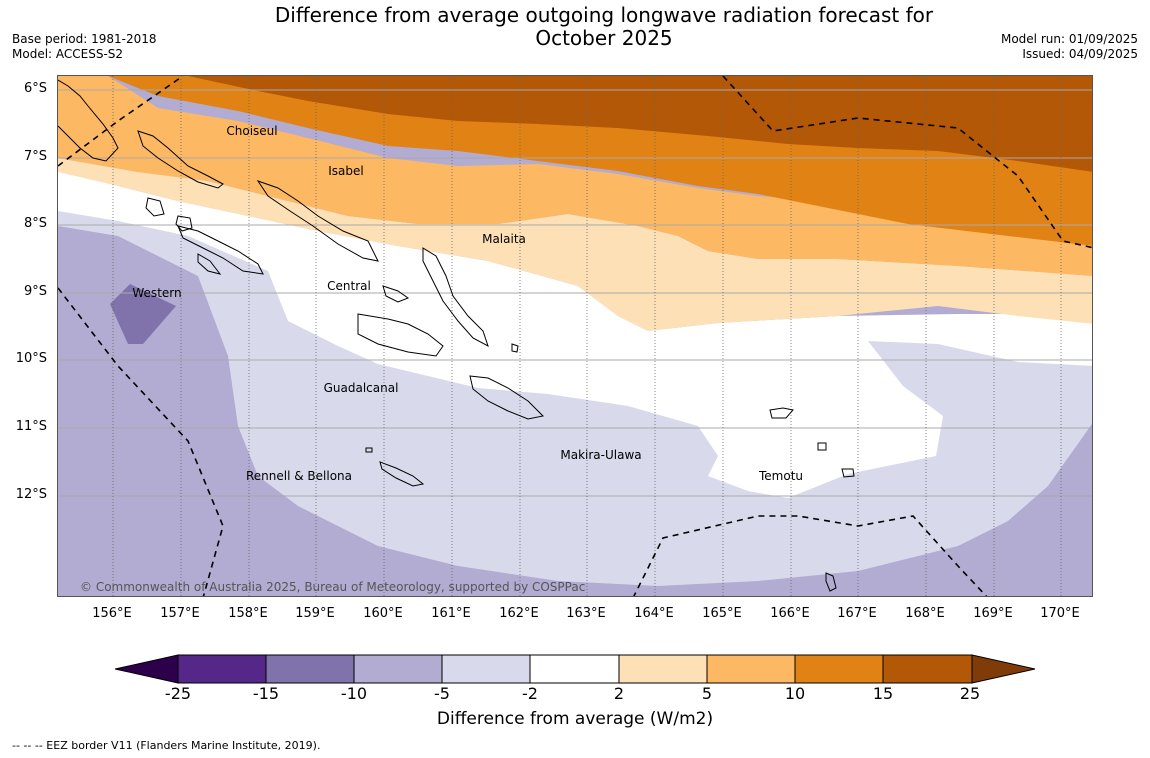 Image resolution: width=1150 pixels, height=758 pixels. Describe the element at coordinates (857, 613) in the screenshot. I see `lon-label-167e: 167°E` at that location.